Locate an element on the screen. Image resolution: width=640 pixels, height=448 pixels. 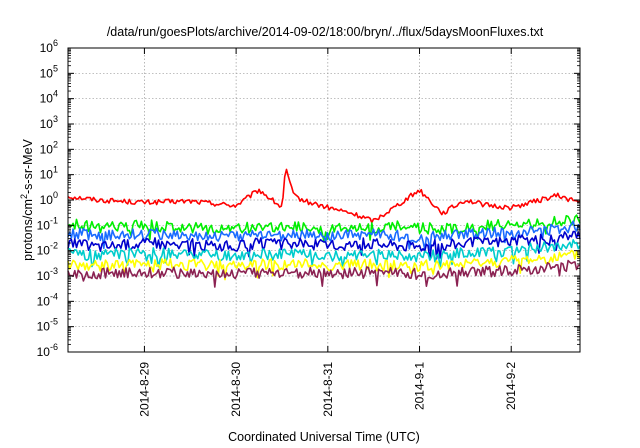
y-tick-label: 10⁴ is located at coordinates (49, 97).